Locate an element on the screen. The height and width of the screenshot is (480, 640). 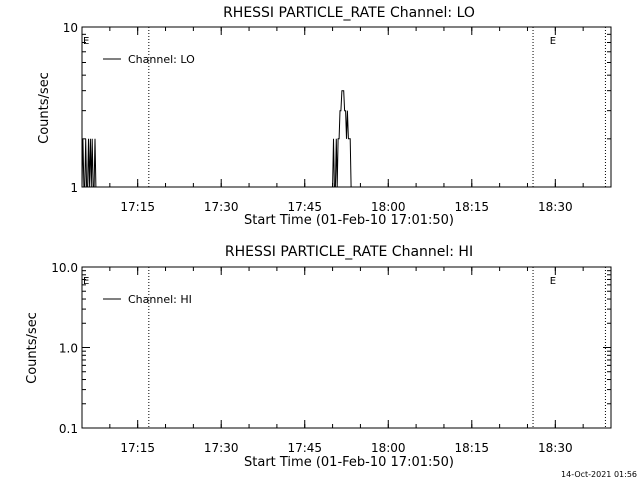
lo-x-tick-label: 18:00 is located at coordinates (388, 207).